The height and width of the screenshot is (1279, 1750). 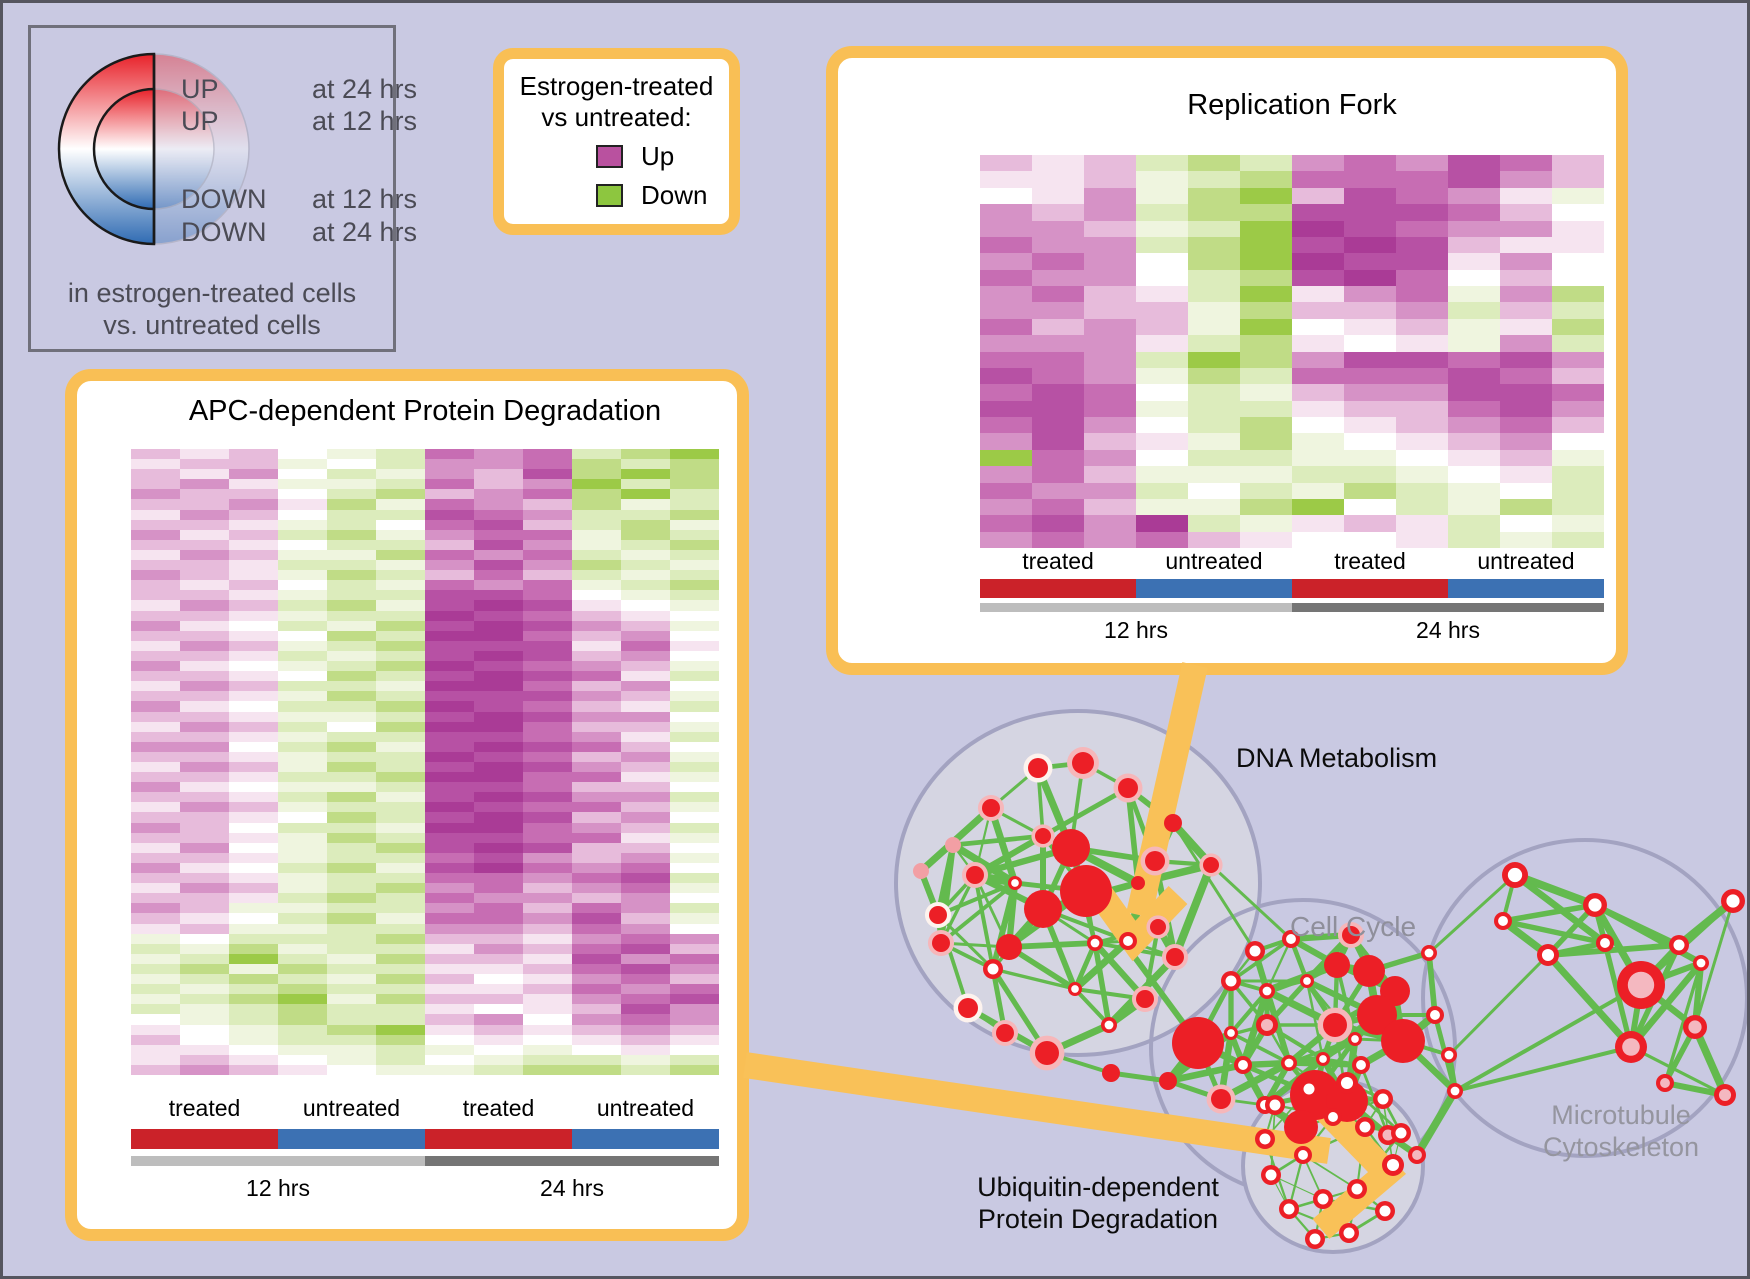 I want to click on time-bar, so click(x=1448, y=607).